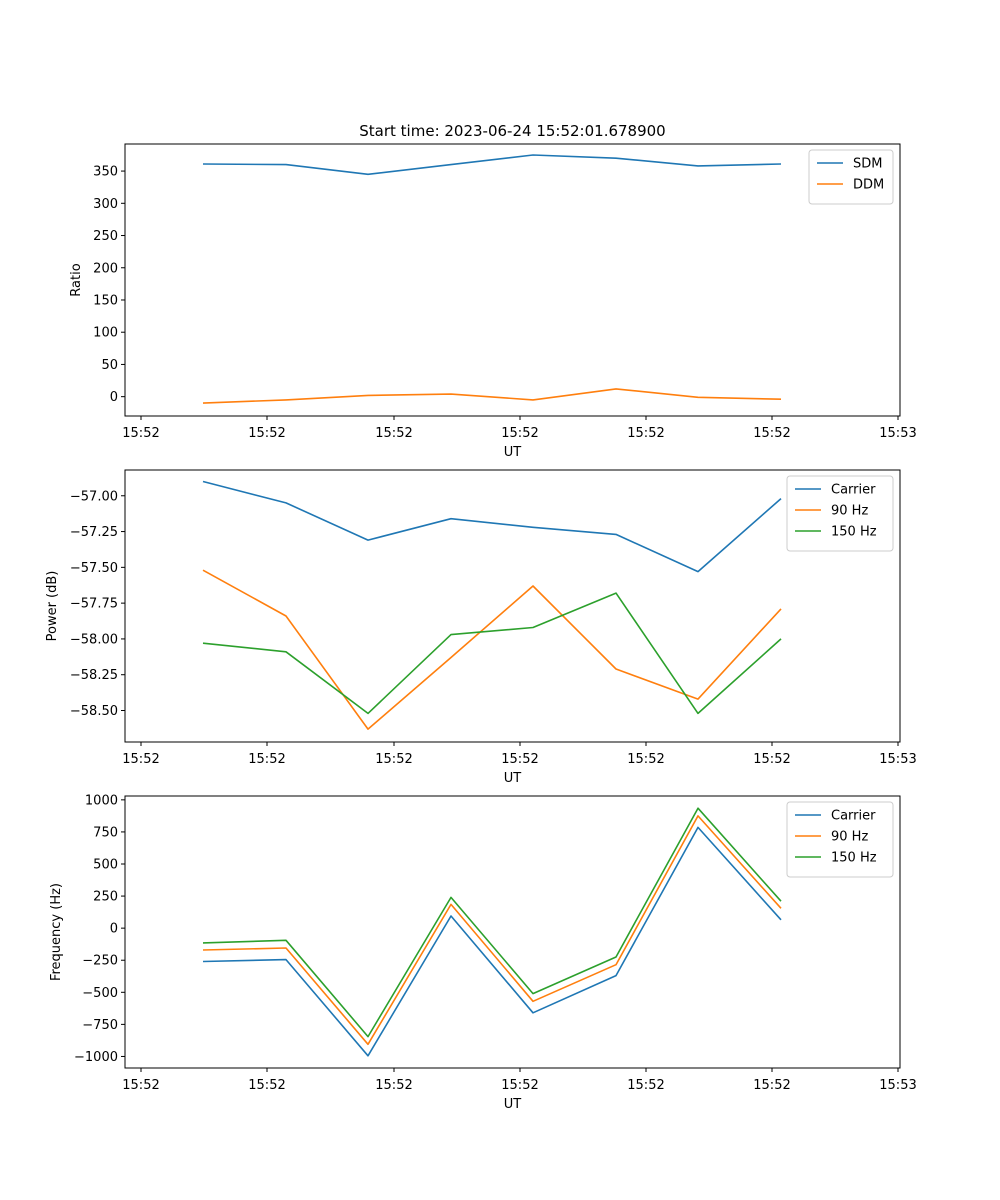 This screenshot has height=1200, width=1000. What do you see at coordinates (492, 165) in the screenshot?
I see `series-line-sdm` at bounding box center [492, 165].